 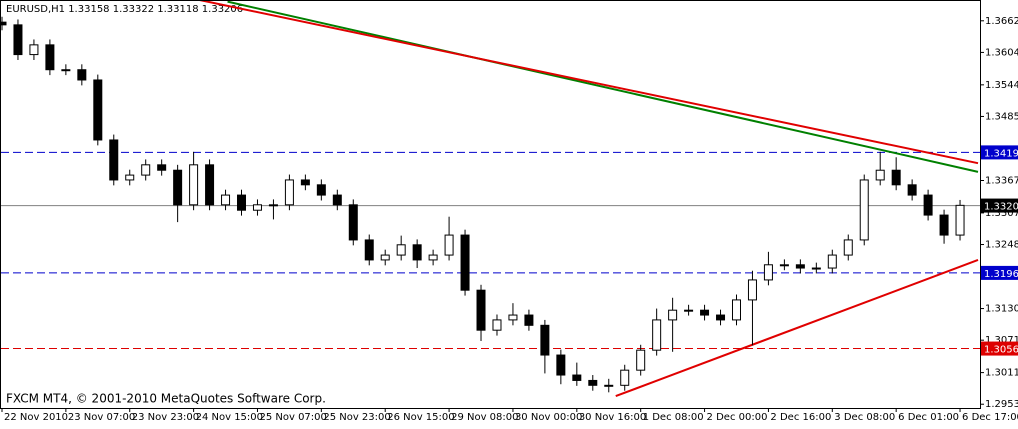 What do you see at coordinates (990, 417) in the screenshot?
I see `x-tick-label: 6 Dec 17:00` at bounding box center [990, 417].